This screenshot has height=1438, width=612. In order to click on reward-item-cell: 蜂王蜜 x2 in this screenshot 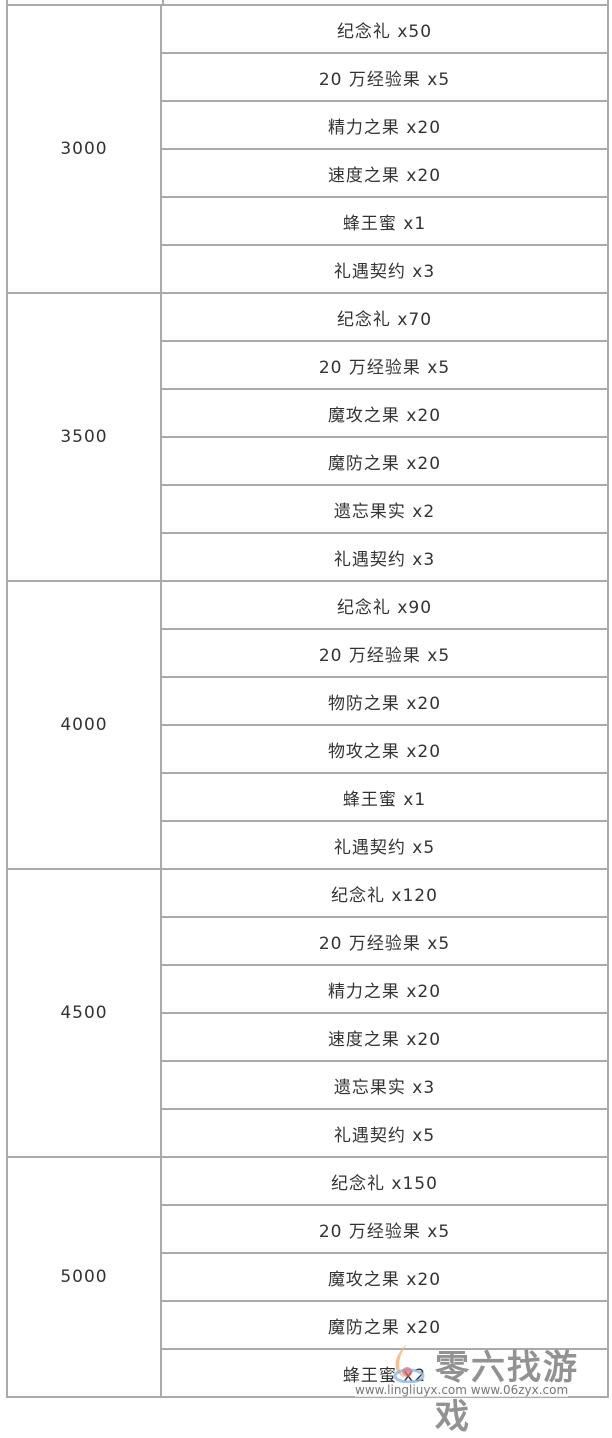, I will do `click(385, 1374)`.